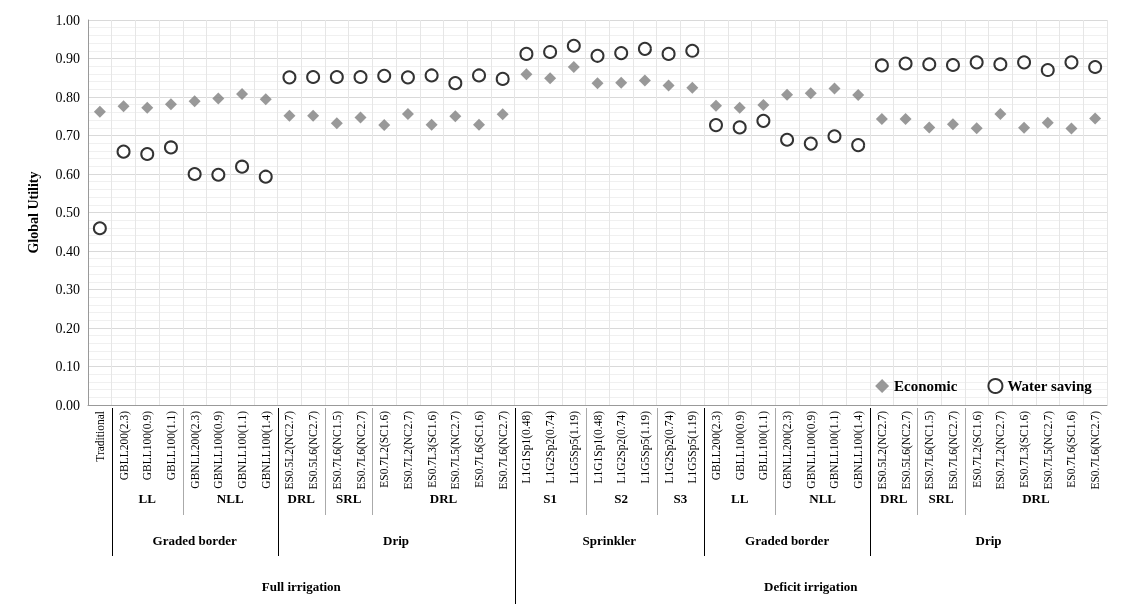 The image size is (1127, 604). Describe the element at coordinates (787, 540) in the screenshot. I see `text: Graded border` at that location.